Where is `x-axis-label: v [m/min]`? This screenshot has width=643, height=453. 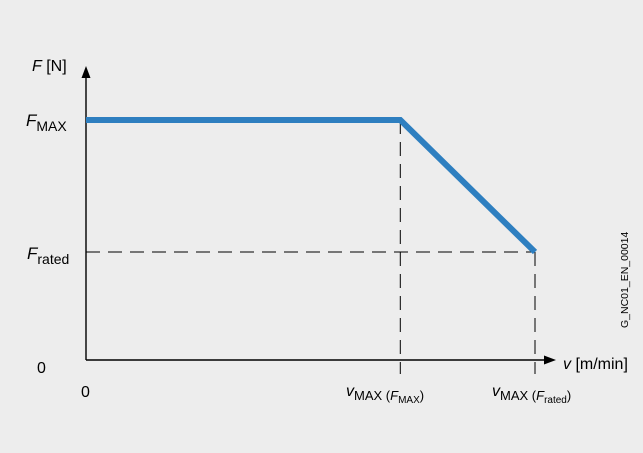 x-axis-label: v [m/min] is located at coordinates (595, 364).